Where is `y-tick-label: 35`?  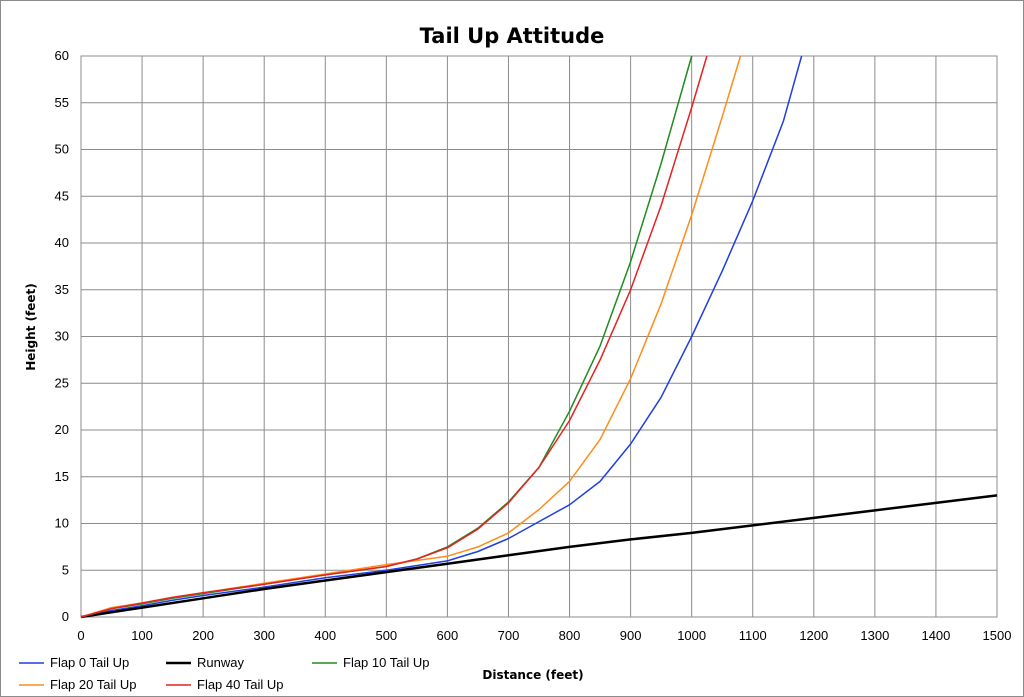 y-tick-label: 35 is located at coordinates (62, 289).